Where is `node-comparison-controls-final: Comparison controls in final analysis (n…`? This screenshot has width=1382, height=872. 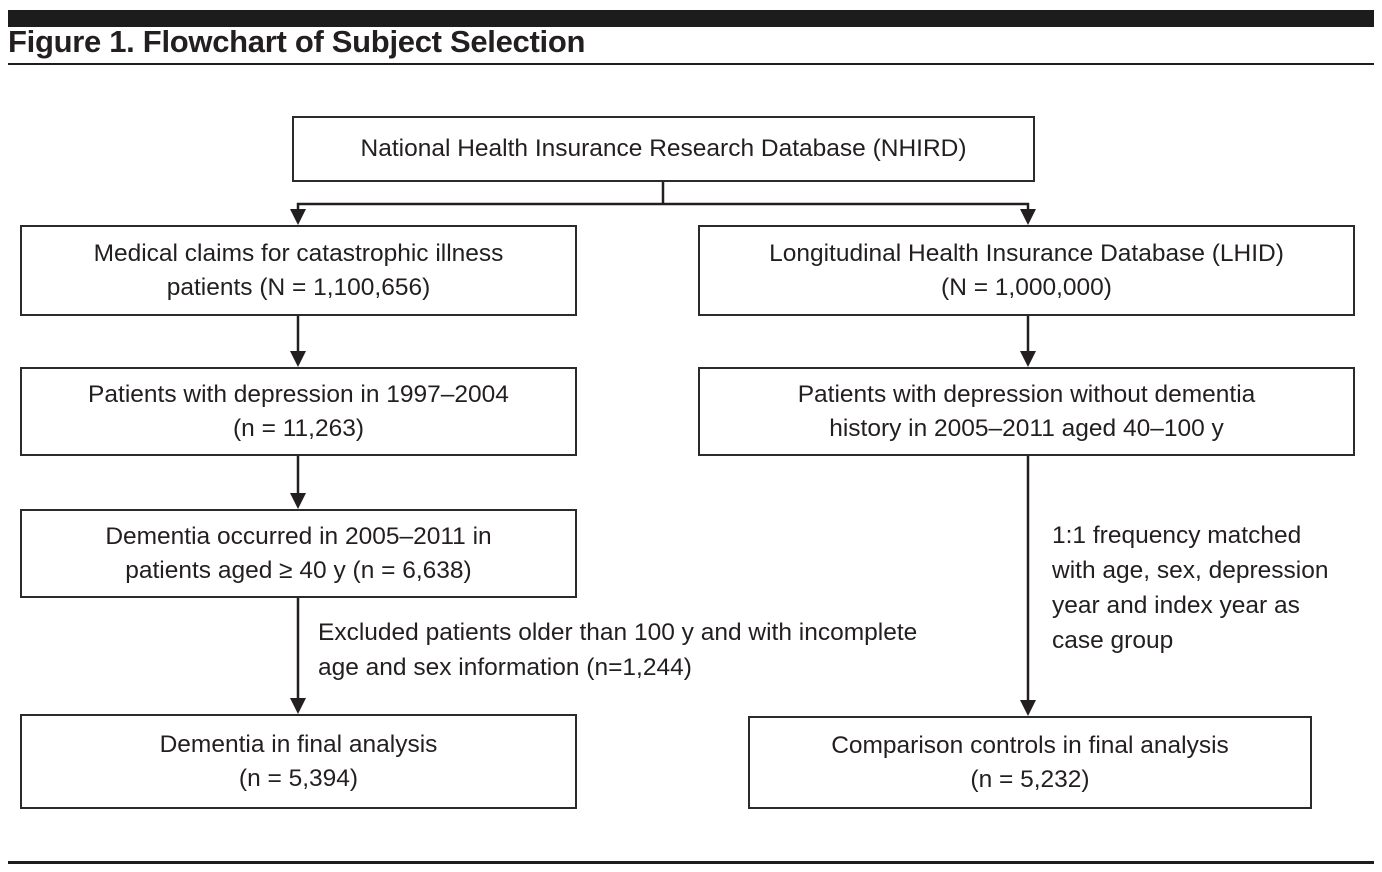
node-comparison-controls-final: Comparison controls in final analysis (n… is located at coordinates (1030, 762).